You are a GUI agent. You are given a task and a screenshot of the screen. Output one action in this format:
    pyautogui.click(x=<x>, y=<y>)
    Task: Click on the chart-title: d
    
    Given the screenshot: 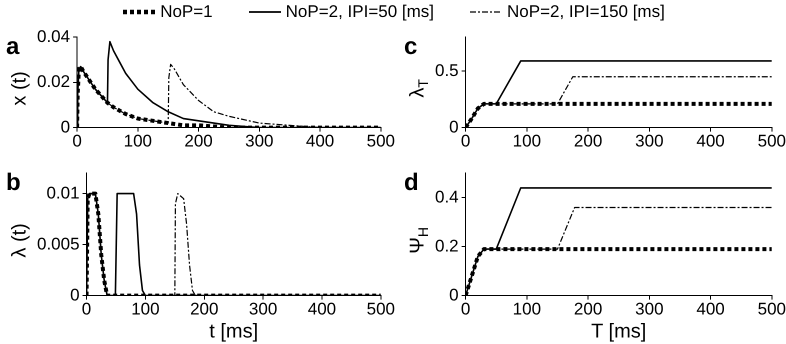 What is the action you would take?
    pyautogui.click(x=411, y=182)
    